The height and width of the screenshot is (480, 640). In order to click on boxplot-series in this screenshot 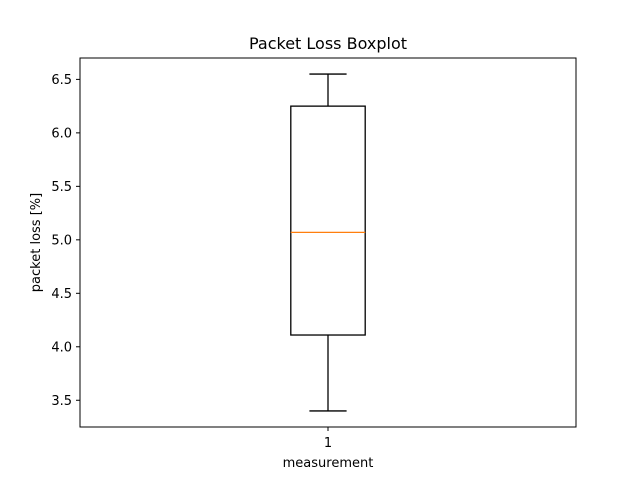, I will do `click(328, 242)`.